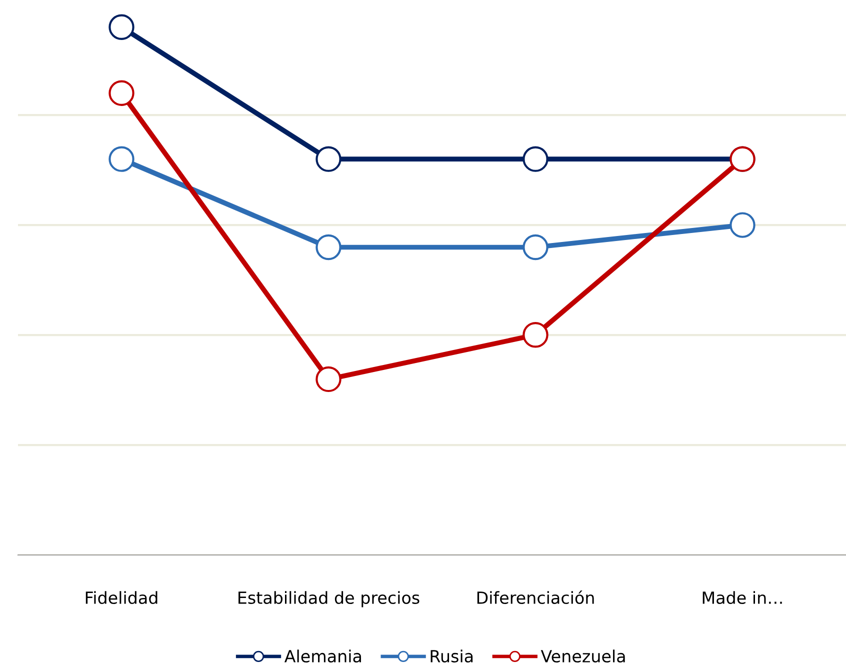  Describe the element at coordinates (535, 597) in the screenshot. I see `x-tick-label: Diferenciación` at that location.